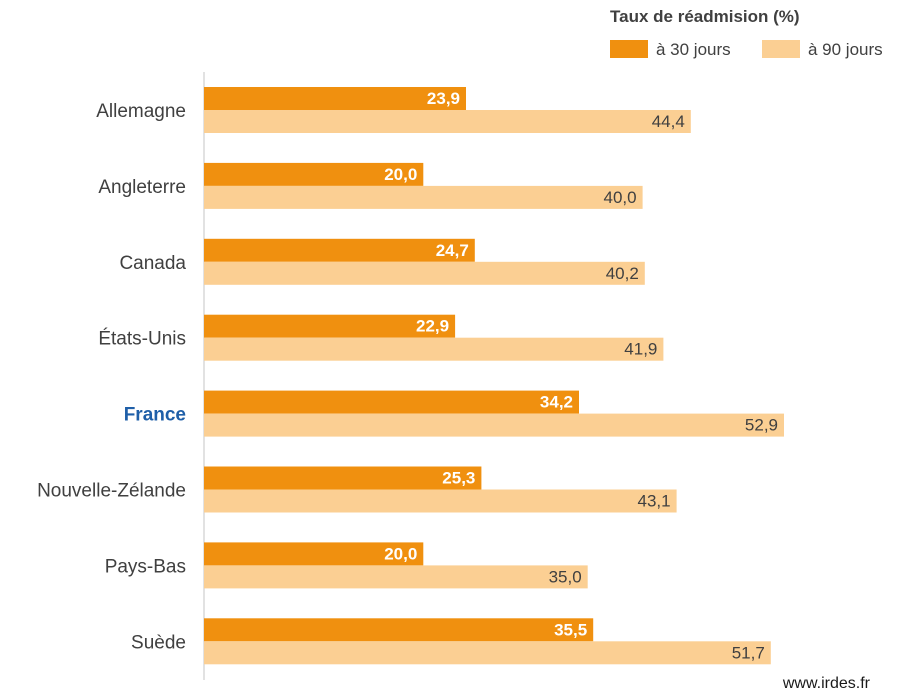 This screenshot has width=900, height=700. Describe the element at coordinates (314, 174) in the screenshot. I see `bar-30-jours-angleterre` at that location.